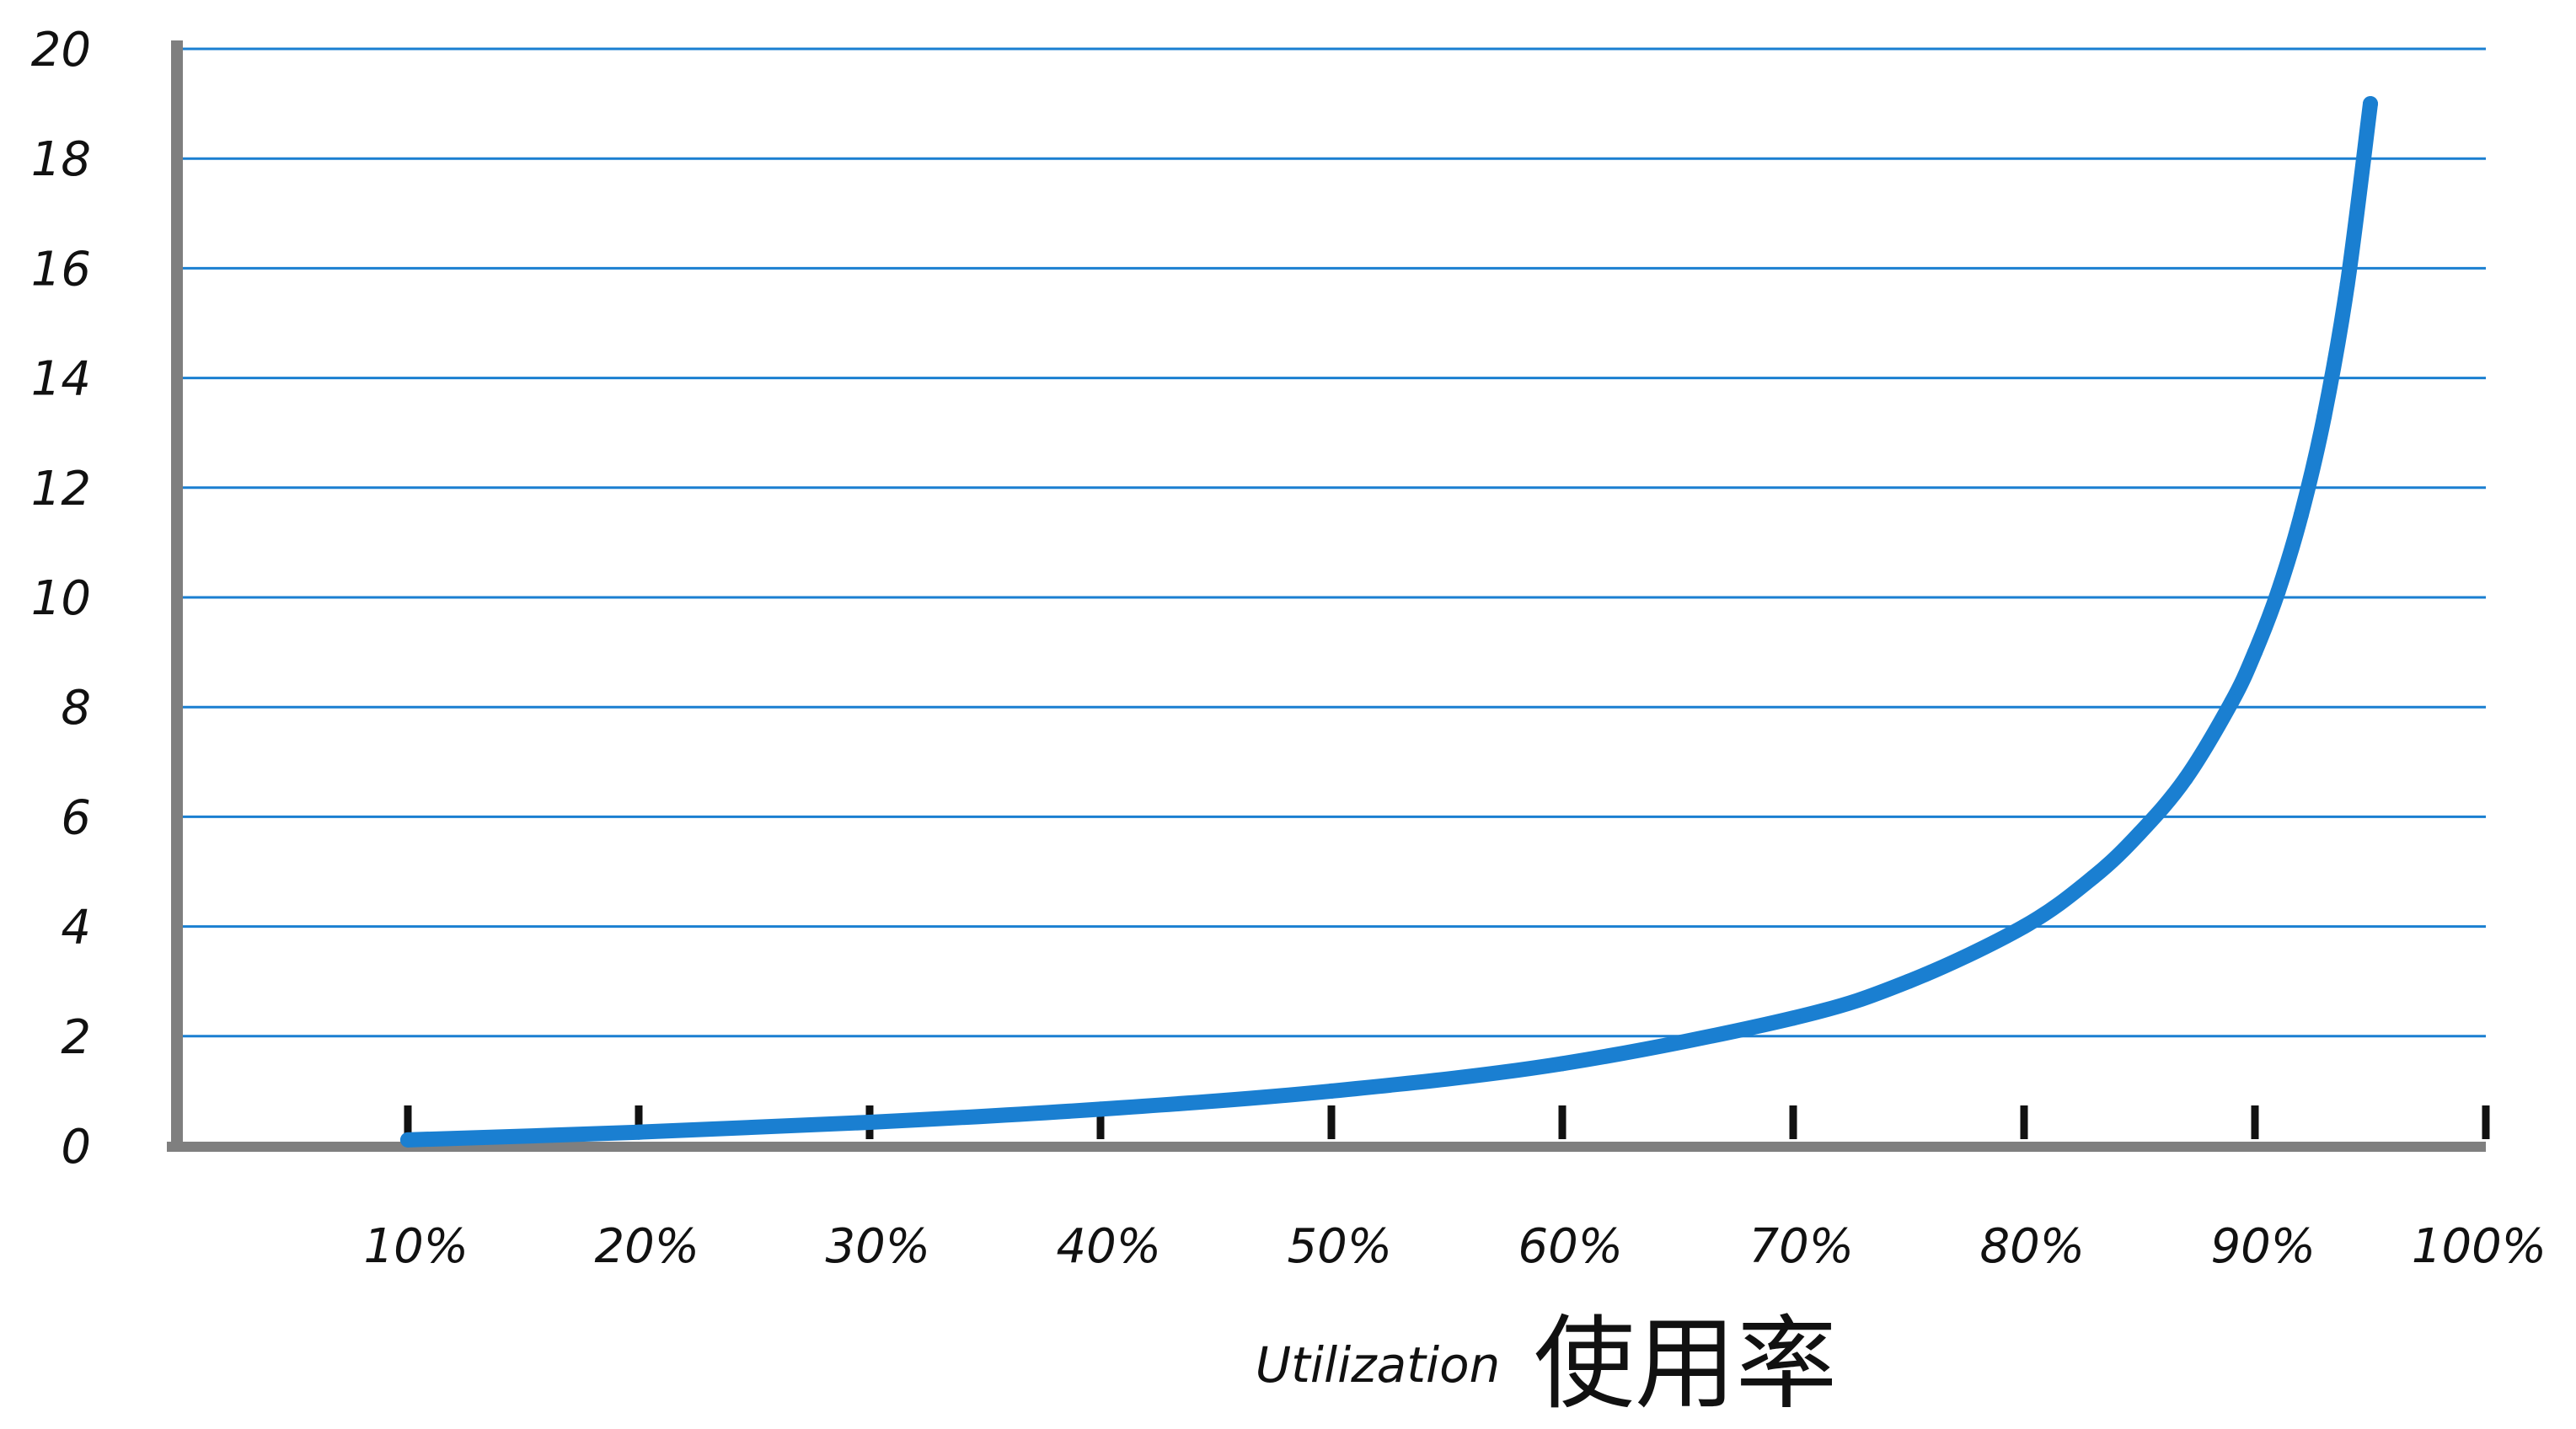  I want to click on axis-titles: Utilization 使用率, so click(1546, 1365).